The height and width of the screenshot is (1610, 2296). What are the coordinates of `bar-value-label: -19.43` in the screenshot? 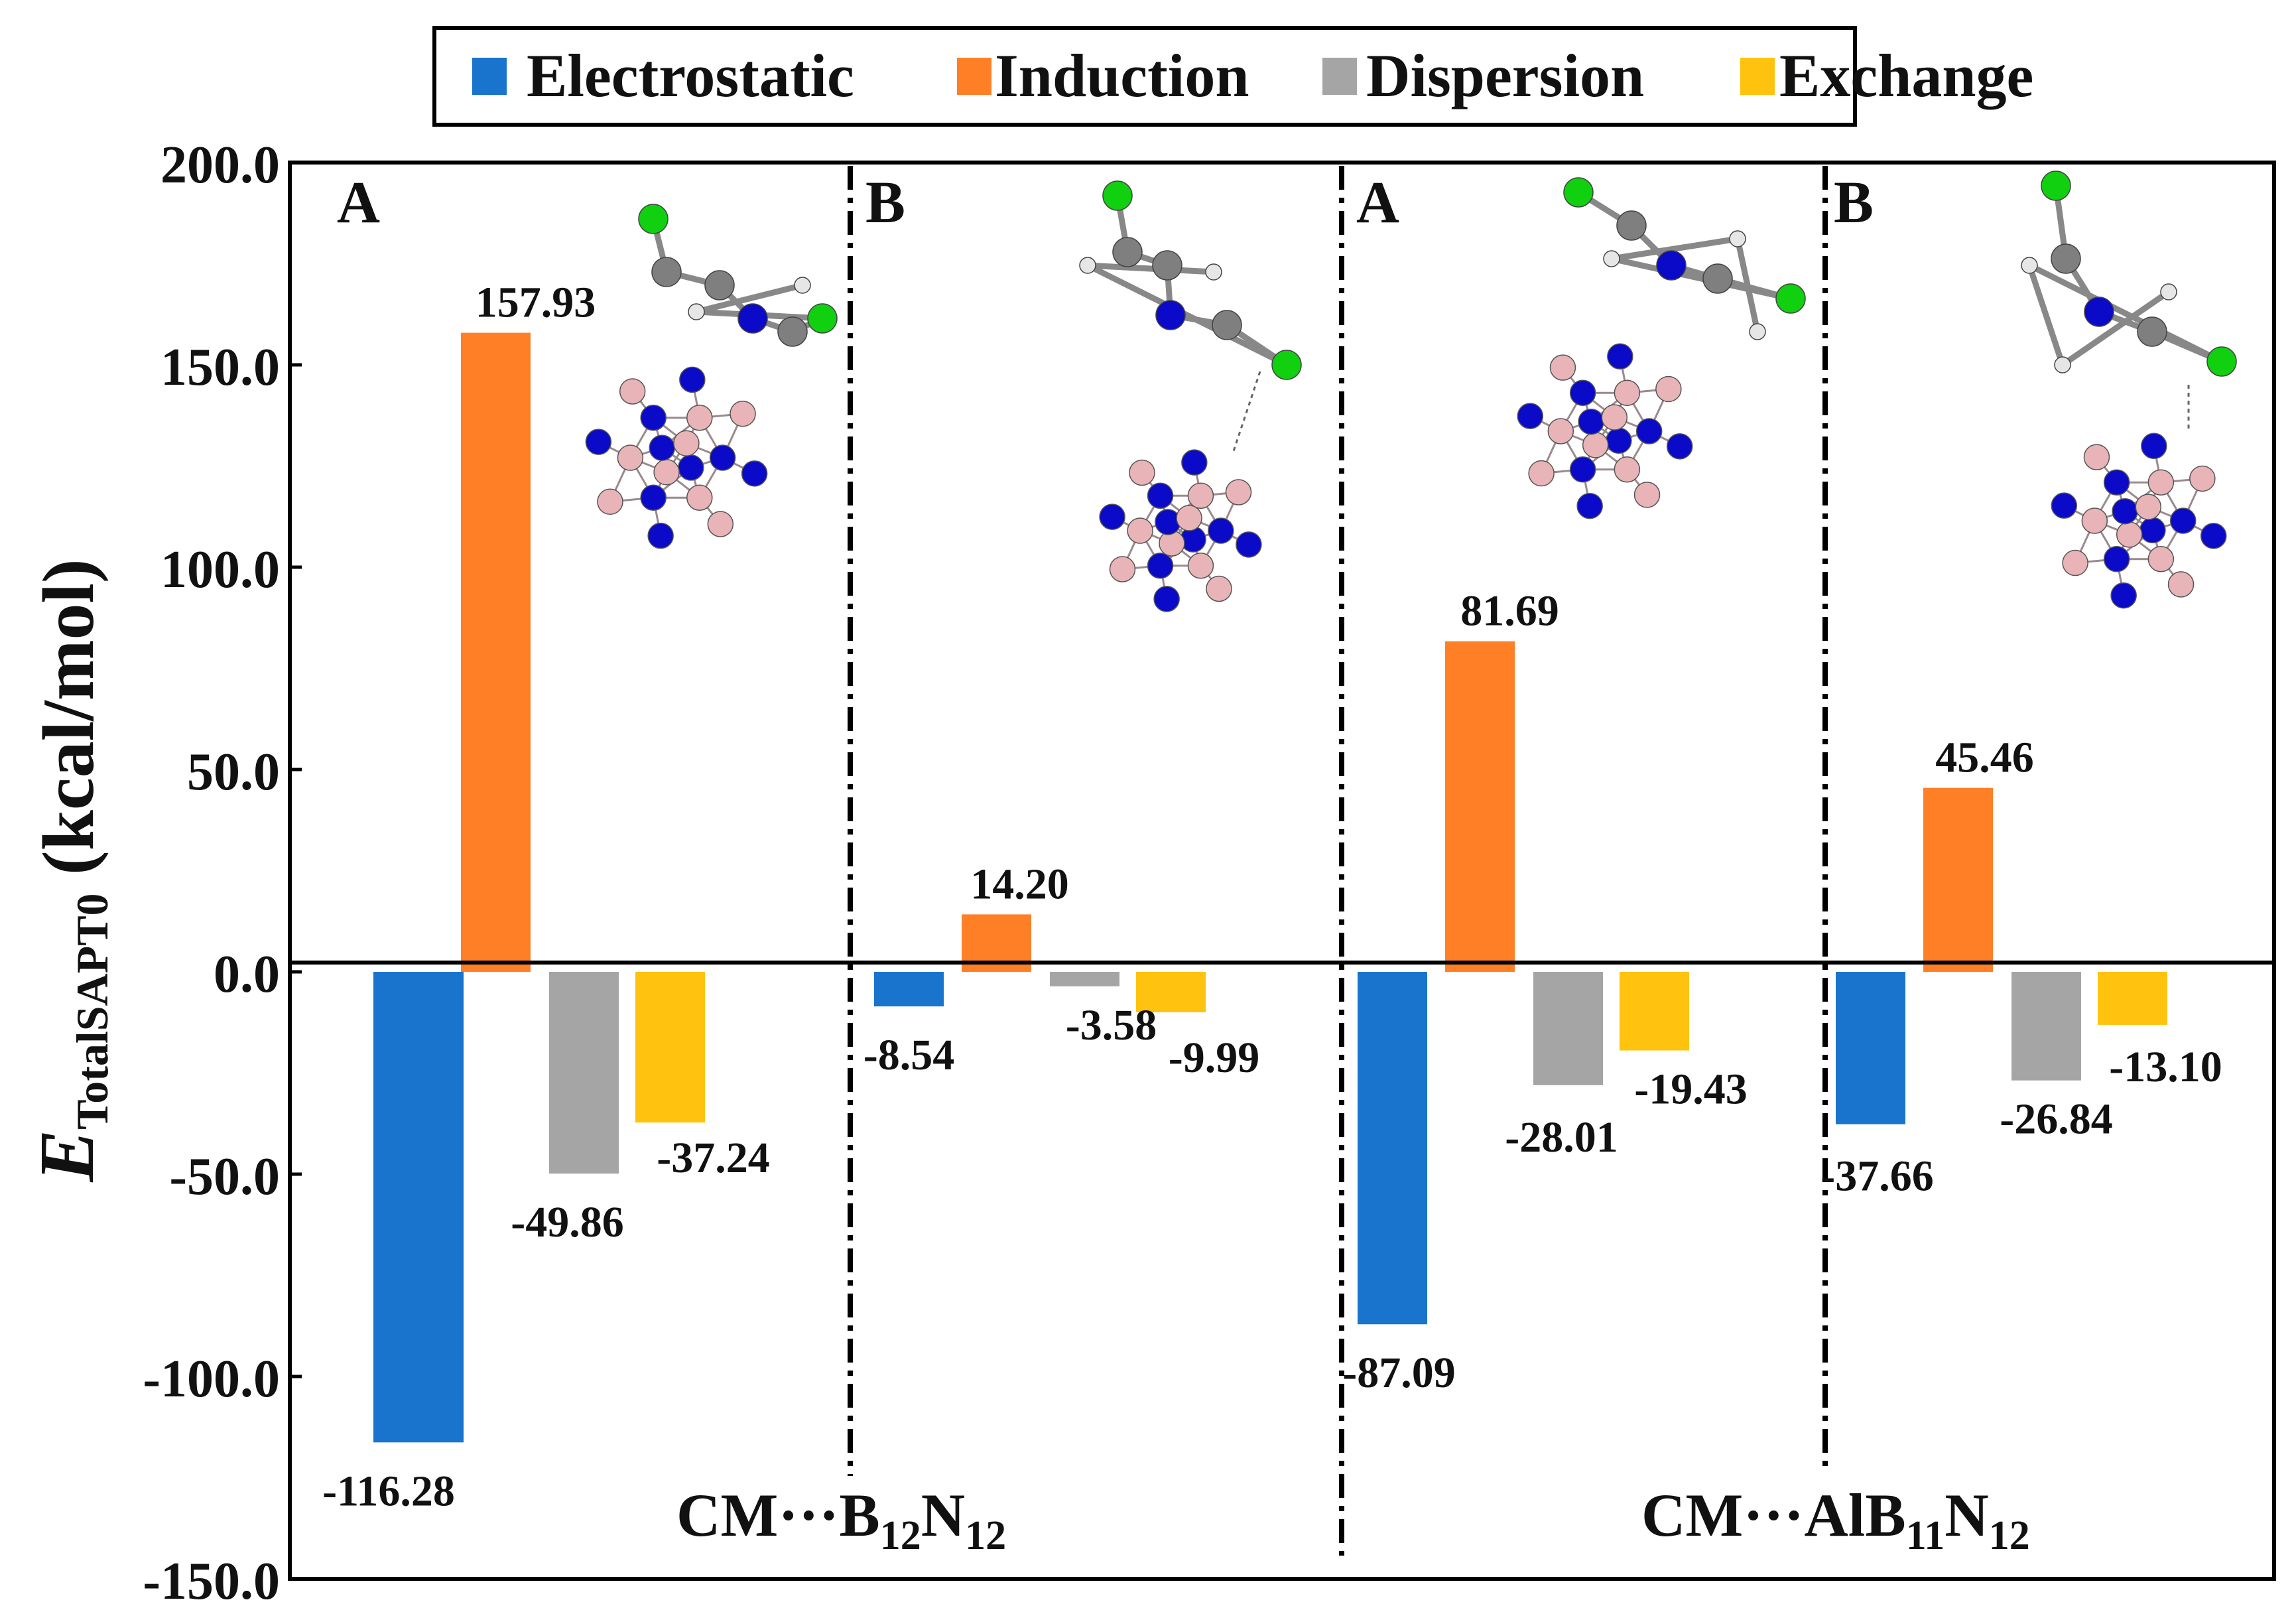 It's located at (1690, 1089).